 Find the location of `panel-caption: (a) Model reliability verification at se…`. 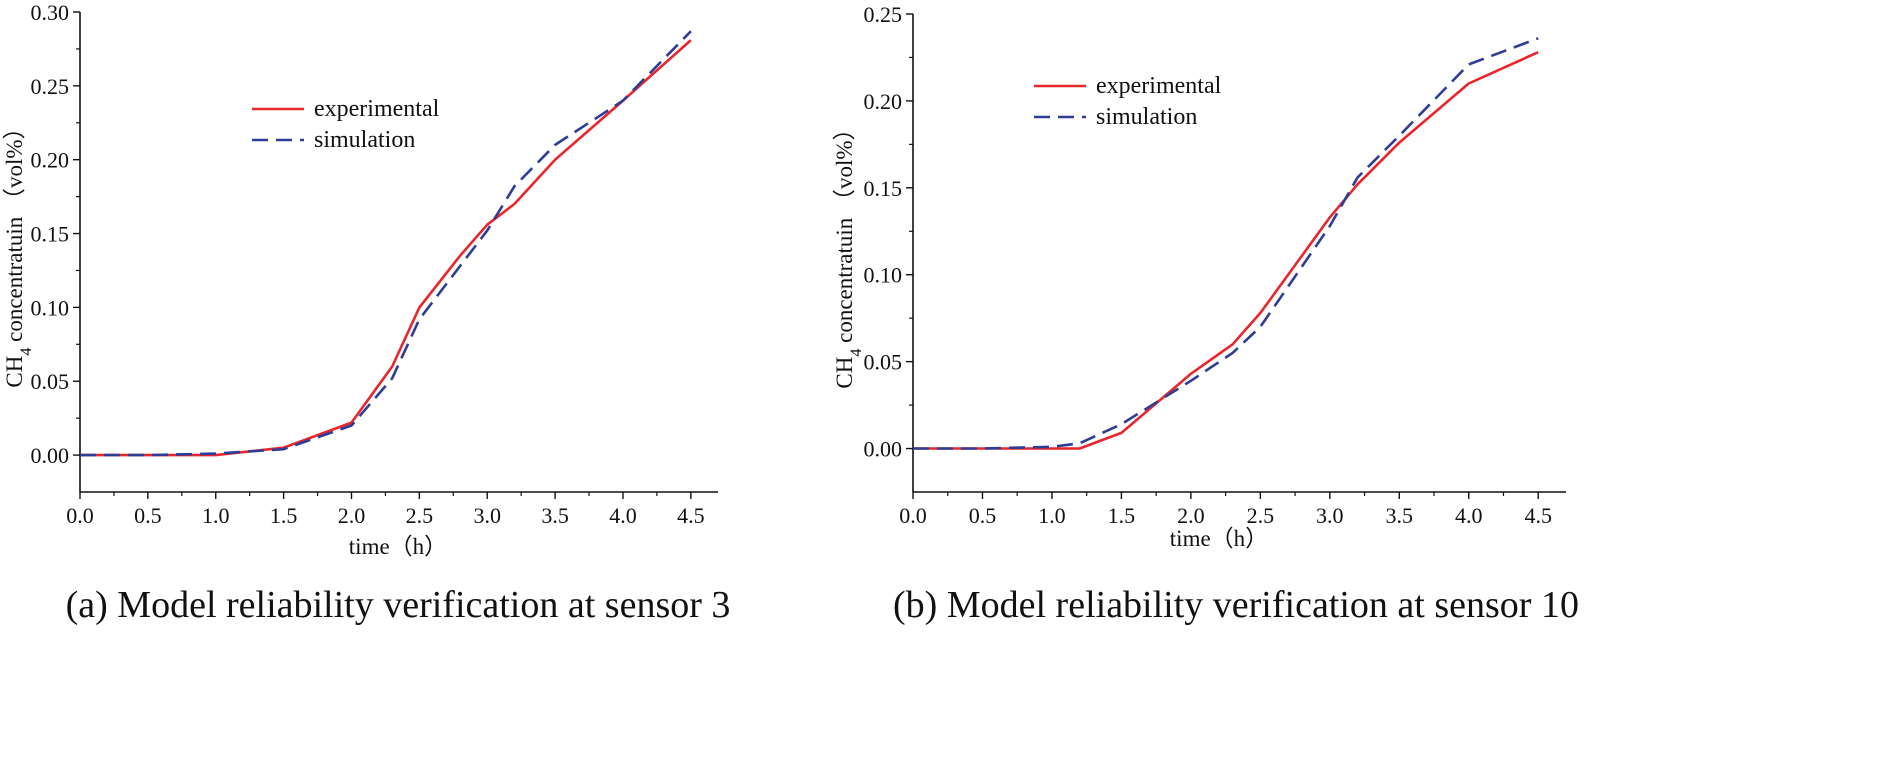

panel-caption: (a) Model reliability verification at se… is located at coordinates (398, 605).